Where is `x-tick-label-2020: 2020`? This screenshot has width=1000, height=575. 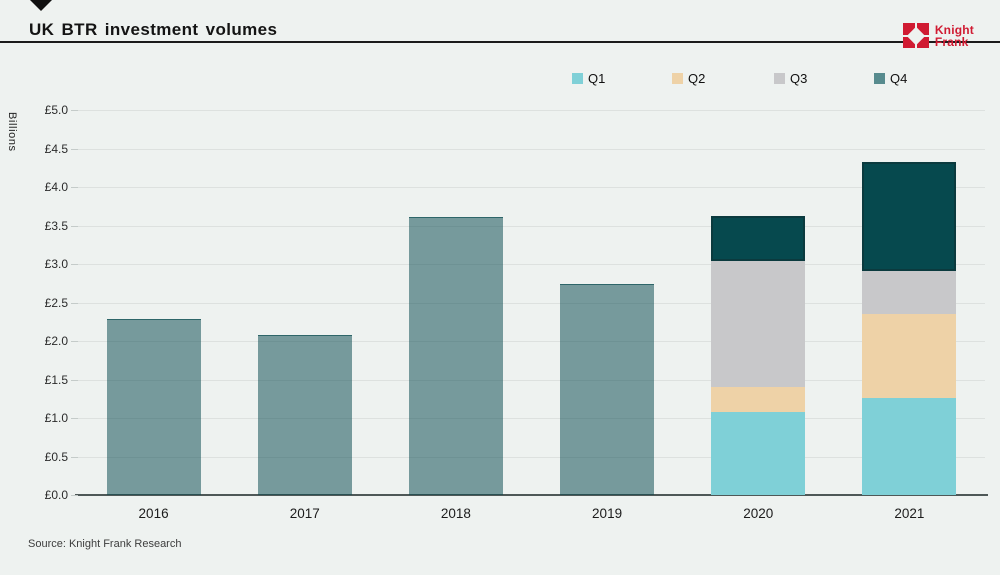 x-tick-label-2020: 2020 is located at coordinates (758, 513).